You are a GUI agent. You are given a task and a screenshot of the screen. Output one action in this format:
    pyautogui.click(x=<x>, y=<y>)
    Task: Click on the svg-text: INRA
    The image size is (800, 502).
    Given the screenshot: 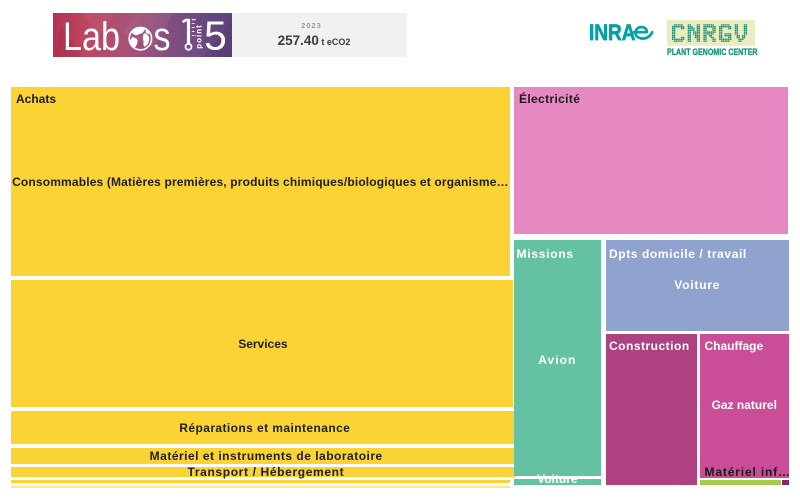 What is the action you would take?
    pyautogui.click(x=612, y=33)
    